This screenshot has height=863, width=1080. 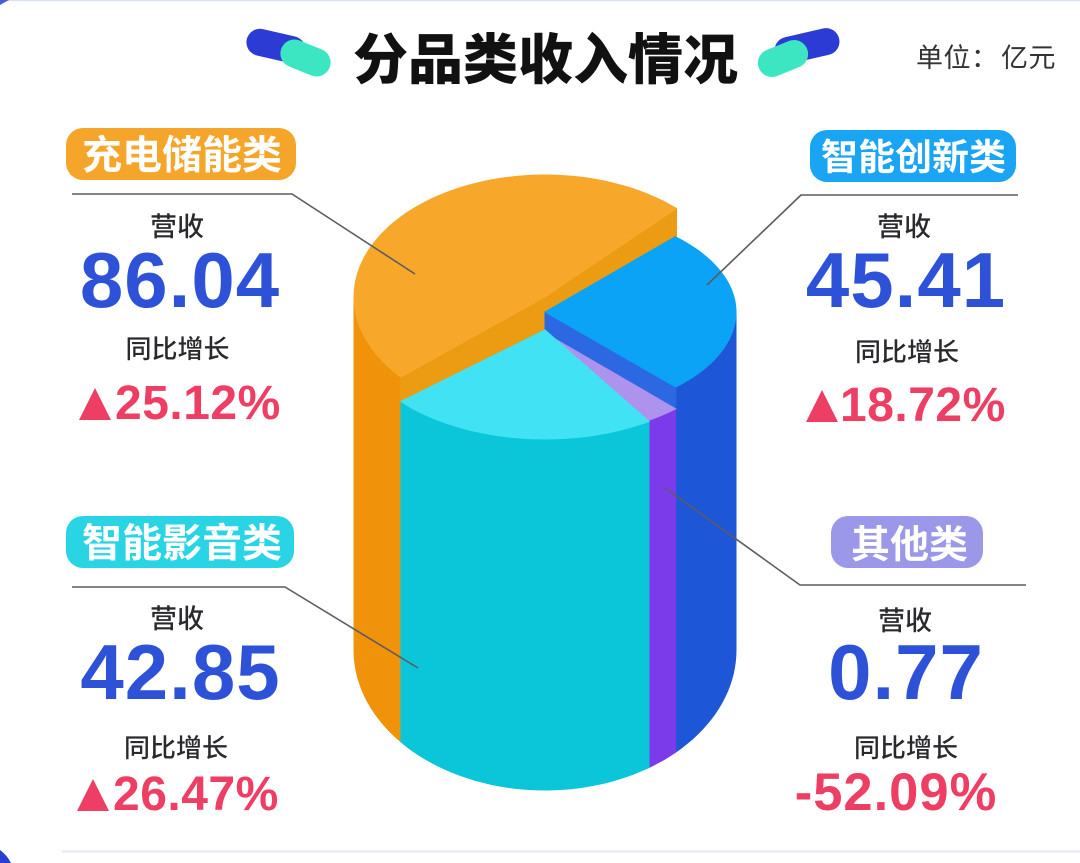 I want to click on svg-text: 18.72%, so click(x=923, y=405).